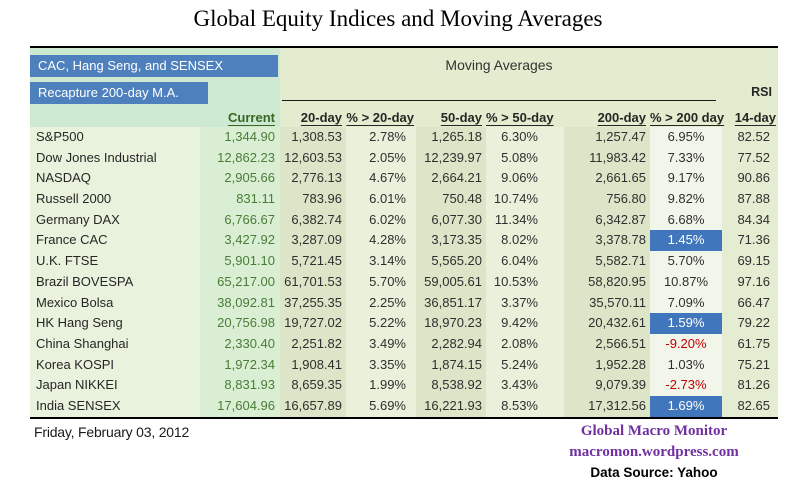 Image resolution: width=796 pixels, height=483 pixels. Describe the element at coordinates (381, 323) in the screenshot. I see `pct-above-20day: 5.22%` at that location.